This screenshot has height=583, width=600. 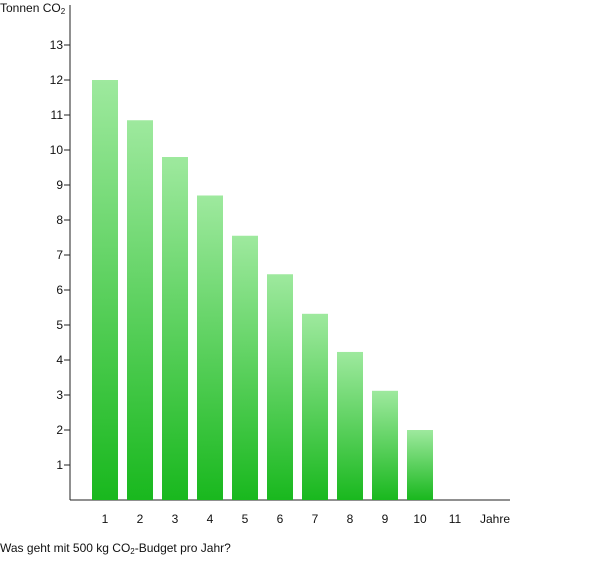 What do you see at coordinates (315, 519) in the screenshot?
I see `x-tick-label: 7` at bounding box center [315, 519].